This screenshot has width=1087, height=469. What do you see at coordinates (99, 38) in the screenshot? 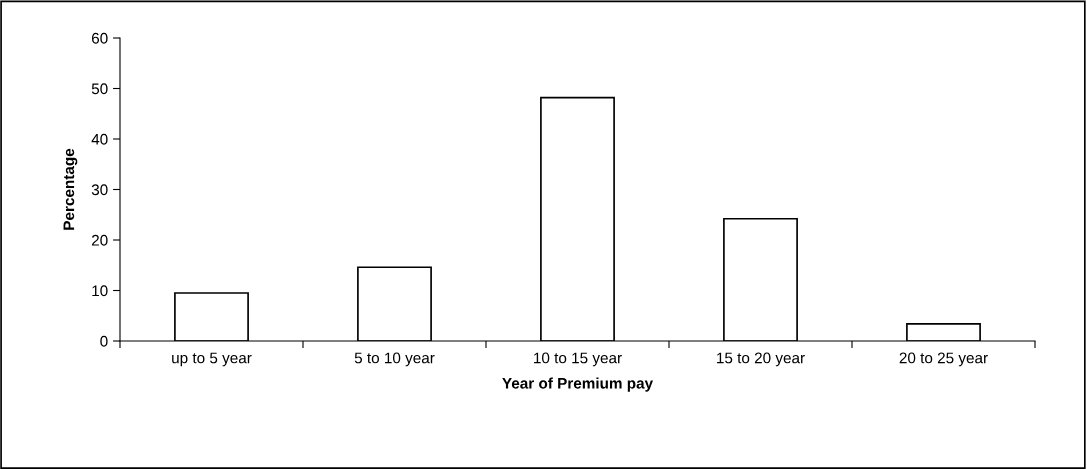
I see `y-tick-label: 60` at bounding box center [99, 38].